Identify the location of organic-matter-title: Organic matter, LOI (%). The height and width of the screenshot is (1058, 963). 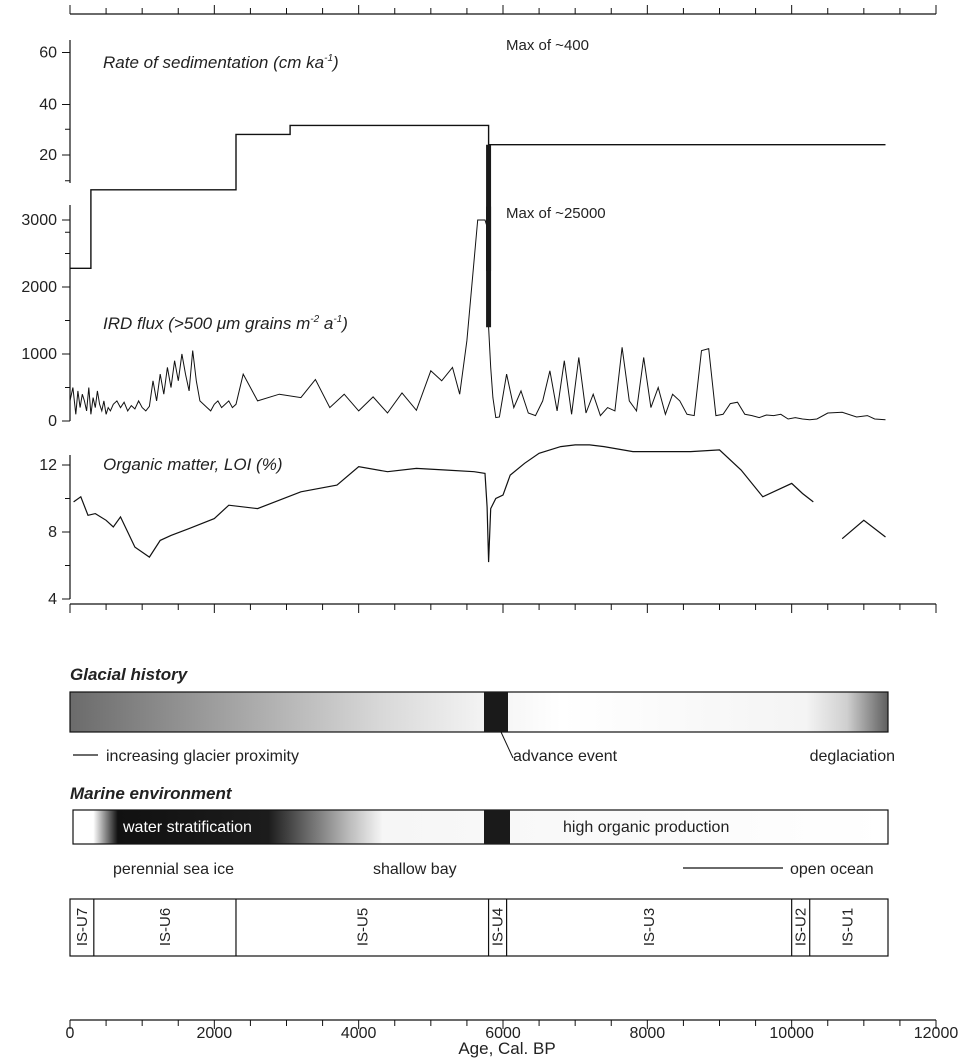
(193, 464).